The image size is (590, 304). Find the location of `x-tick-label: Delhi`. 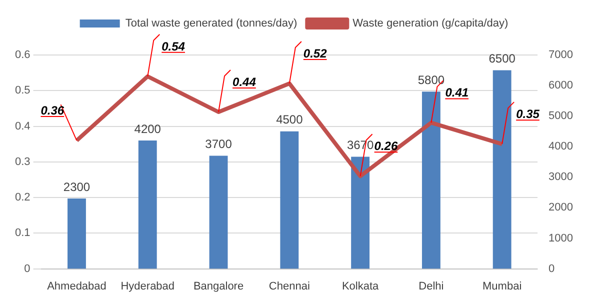

x-tick-label: Delhi is located at coordinates (431, 286).